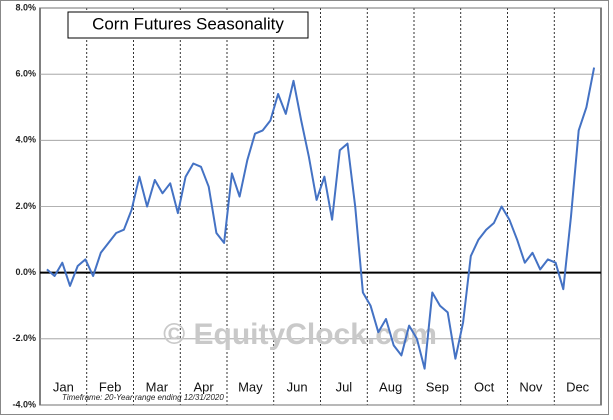 Image resolution: width=613 pixels, height=420 pixels. What do you see at coordinates (25, 272) in the screenshot?
I see `y-tick-label: 0.0%` at bounding box center [25, 272].